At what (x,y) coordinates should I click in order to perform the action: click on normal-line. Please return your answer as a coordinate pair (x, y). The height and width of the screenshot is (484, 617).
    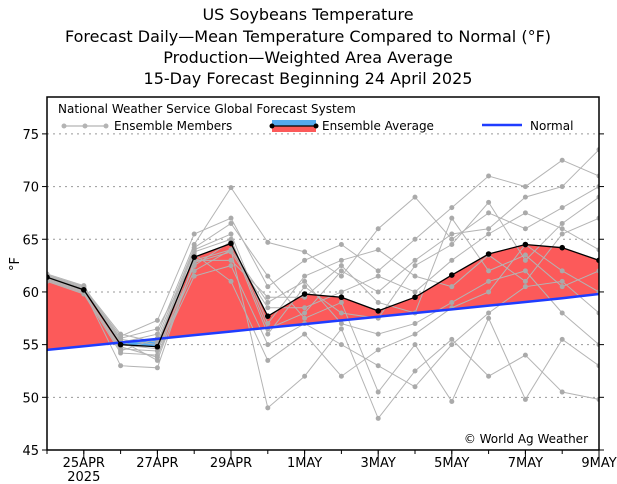
    Looking at the image, I should click on (323, 322).